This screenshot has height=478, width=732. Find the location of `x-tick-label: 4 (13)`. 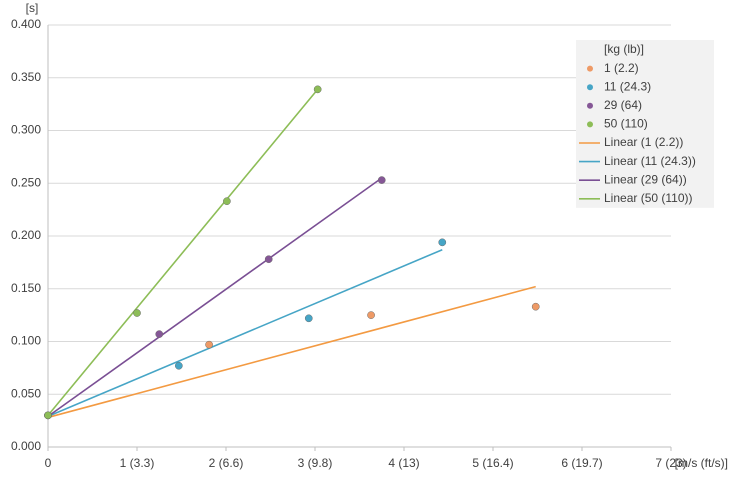

x-tick-label: 4 (13) is located at coordinates (403, 463).